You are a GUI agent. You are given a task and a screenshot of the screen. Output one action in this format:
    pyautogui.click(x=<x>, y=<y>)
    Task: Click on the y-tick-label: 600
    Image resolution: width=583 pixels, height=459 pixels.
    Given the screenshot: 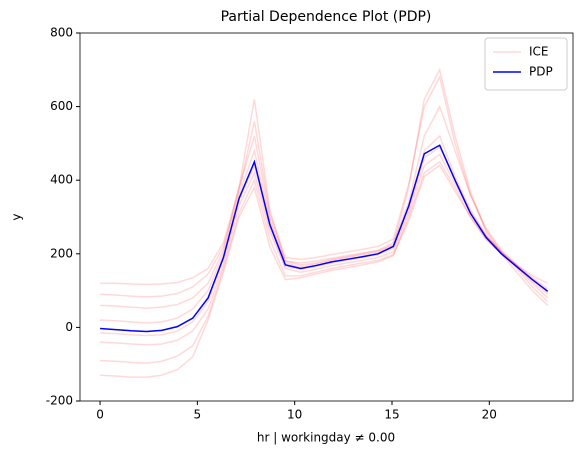 What is the action you would take?
    pyautogui.click(x=61, y=106)
    